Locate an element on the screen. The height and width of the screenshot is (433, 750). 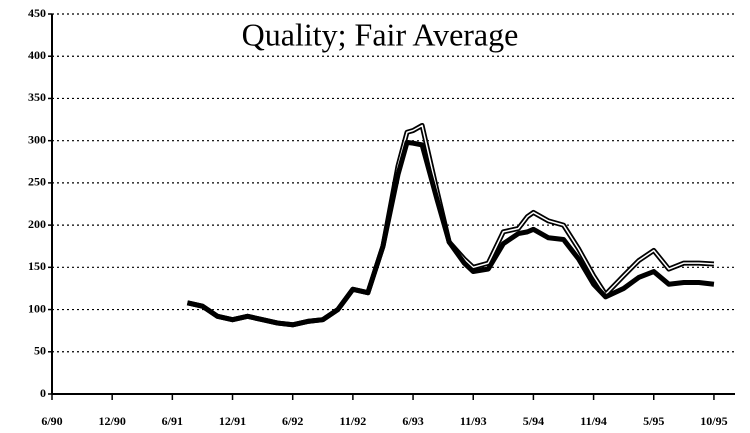
y-tick-label: 0 is located at coordinates (43, 393).